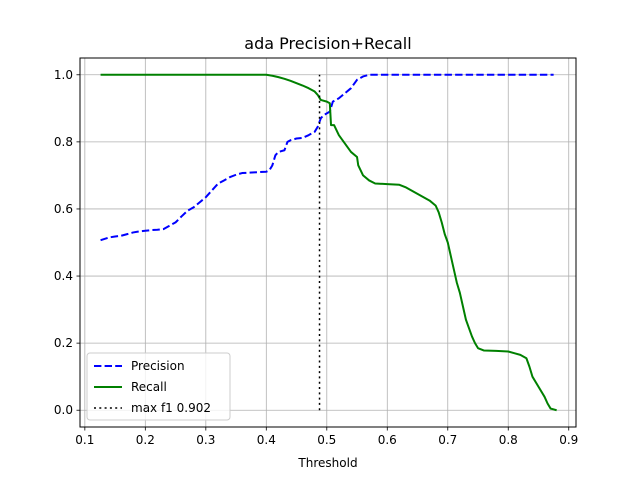 The image size is (640, 484). Describe the element at coordinates (508, 440) in the screenshot. I see `x-tick-label: 0.8` at that location.